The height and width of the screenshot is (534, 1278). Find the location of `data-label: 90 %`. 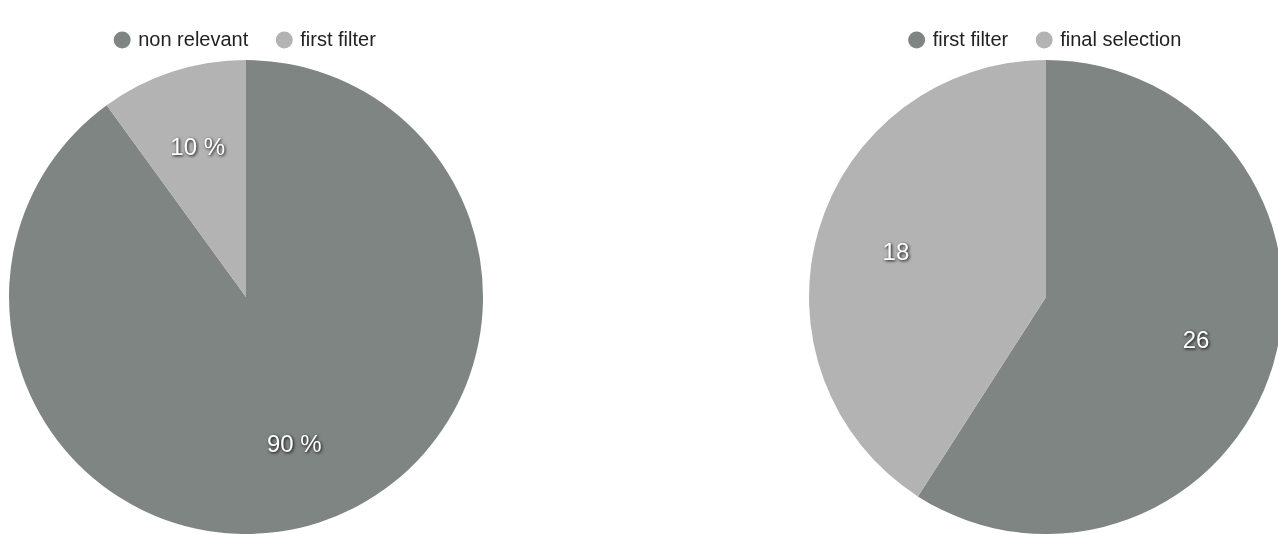

data-label: 90 % is located at coordinates (294, 444).